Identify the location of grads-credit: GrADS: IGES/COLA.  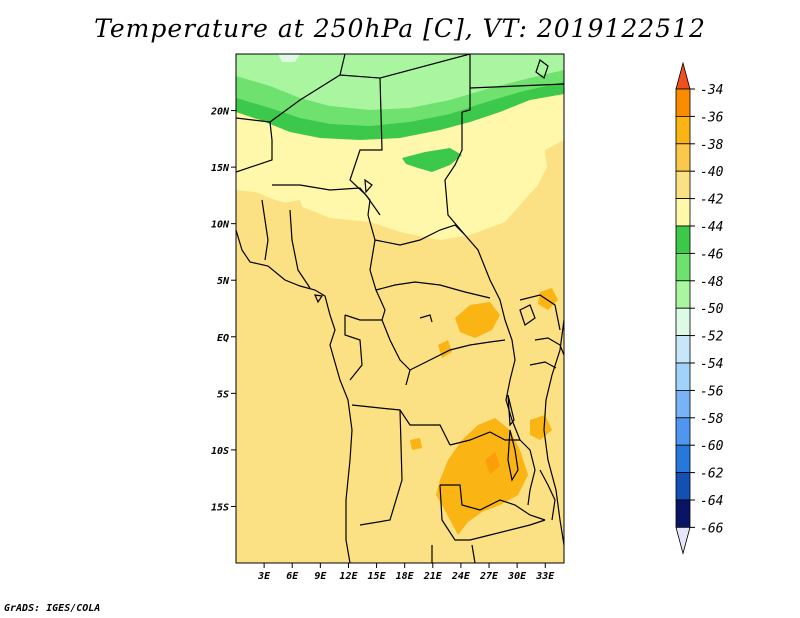
(52, 608).